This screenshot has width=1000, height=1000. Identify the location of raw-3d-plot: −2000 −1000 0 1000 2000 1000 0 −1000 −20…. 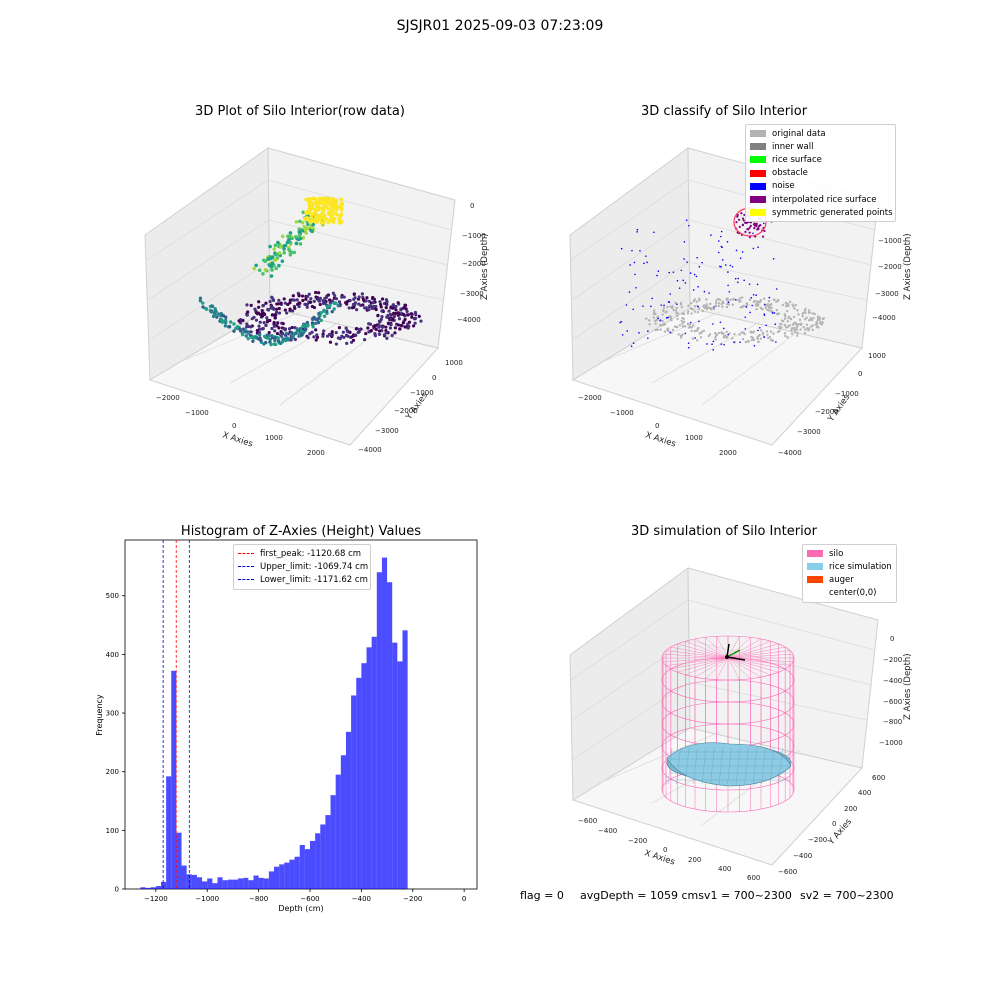
(315, 300).